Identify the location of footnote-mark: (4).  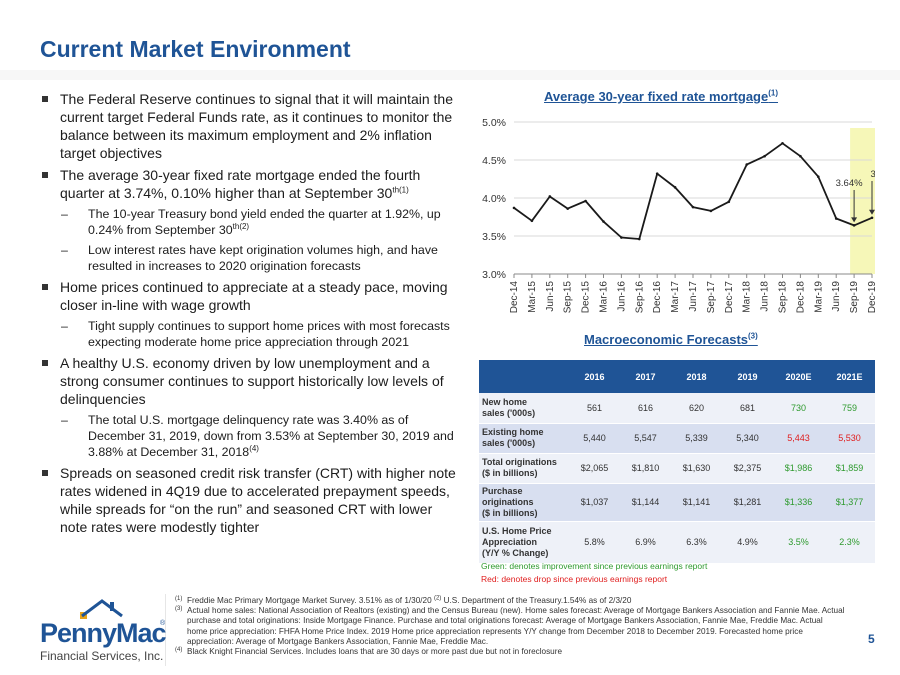
(179, 650).